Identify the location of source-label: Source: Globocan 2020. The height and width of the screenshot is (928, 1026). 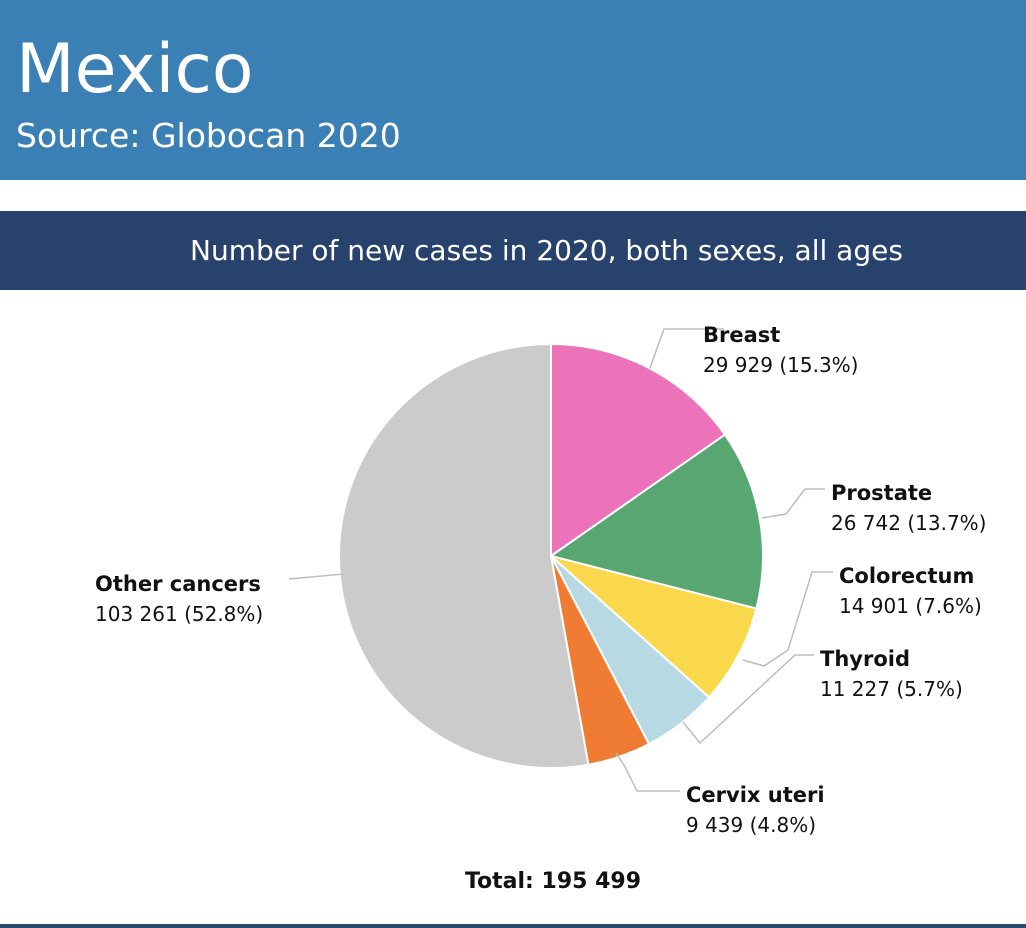
(208, 135).